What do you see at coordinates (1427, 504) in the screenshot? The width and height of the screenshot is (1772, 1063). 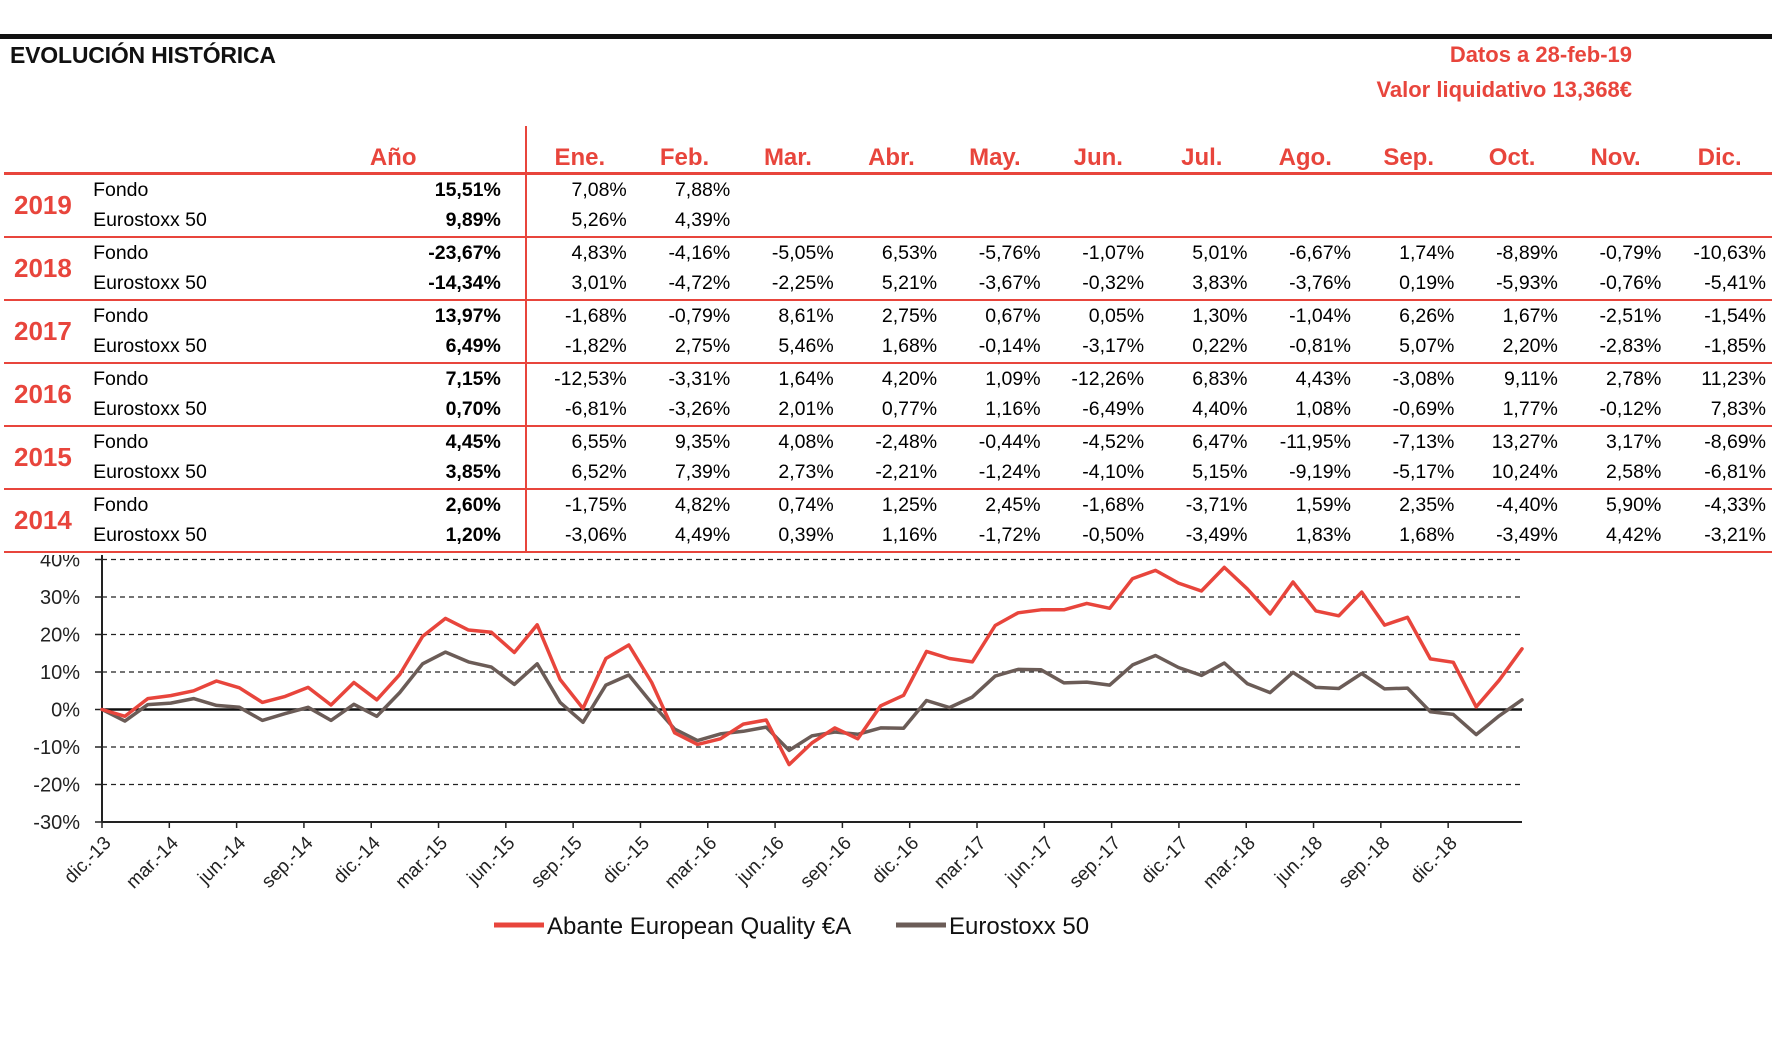 I see `monthly-return: 2,35%` at bounding box center [1427, 504].